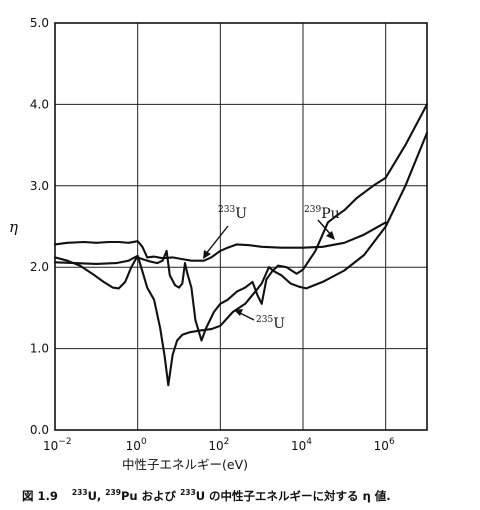 The image size is (480, 510). What do you see at coordinates (279, 324) in the screenshot?
I see `label-235u-base: U` at bounding box center [279, 324].